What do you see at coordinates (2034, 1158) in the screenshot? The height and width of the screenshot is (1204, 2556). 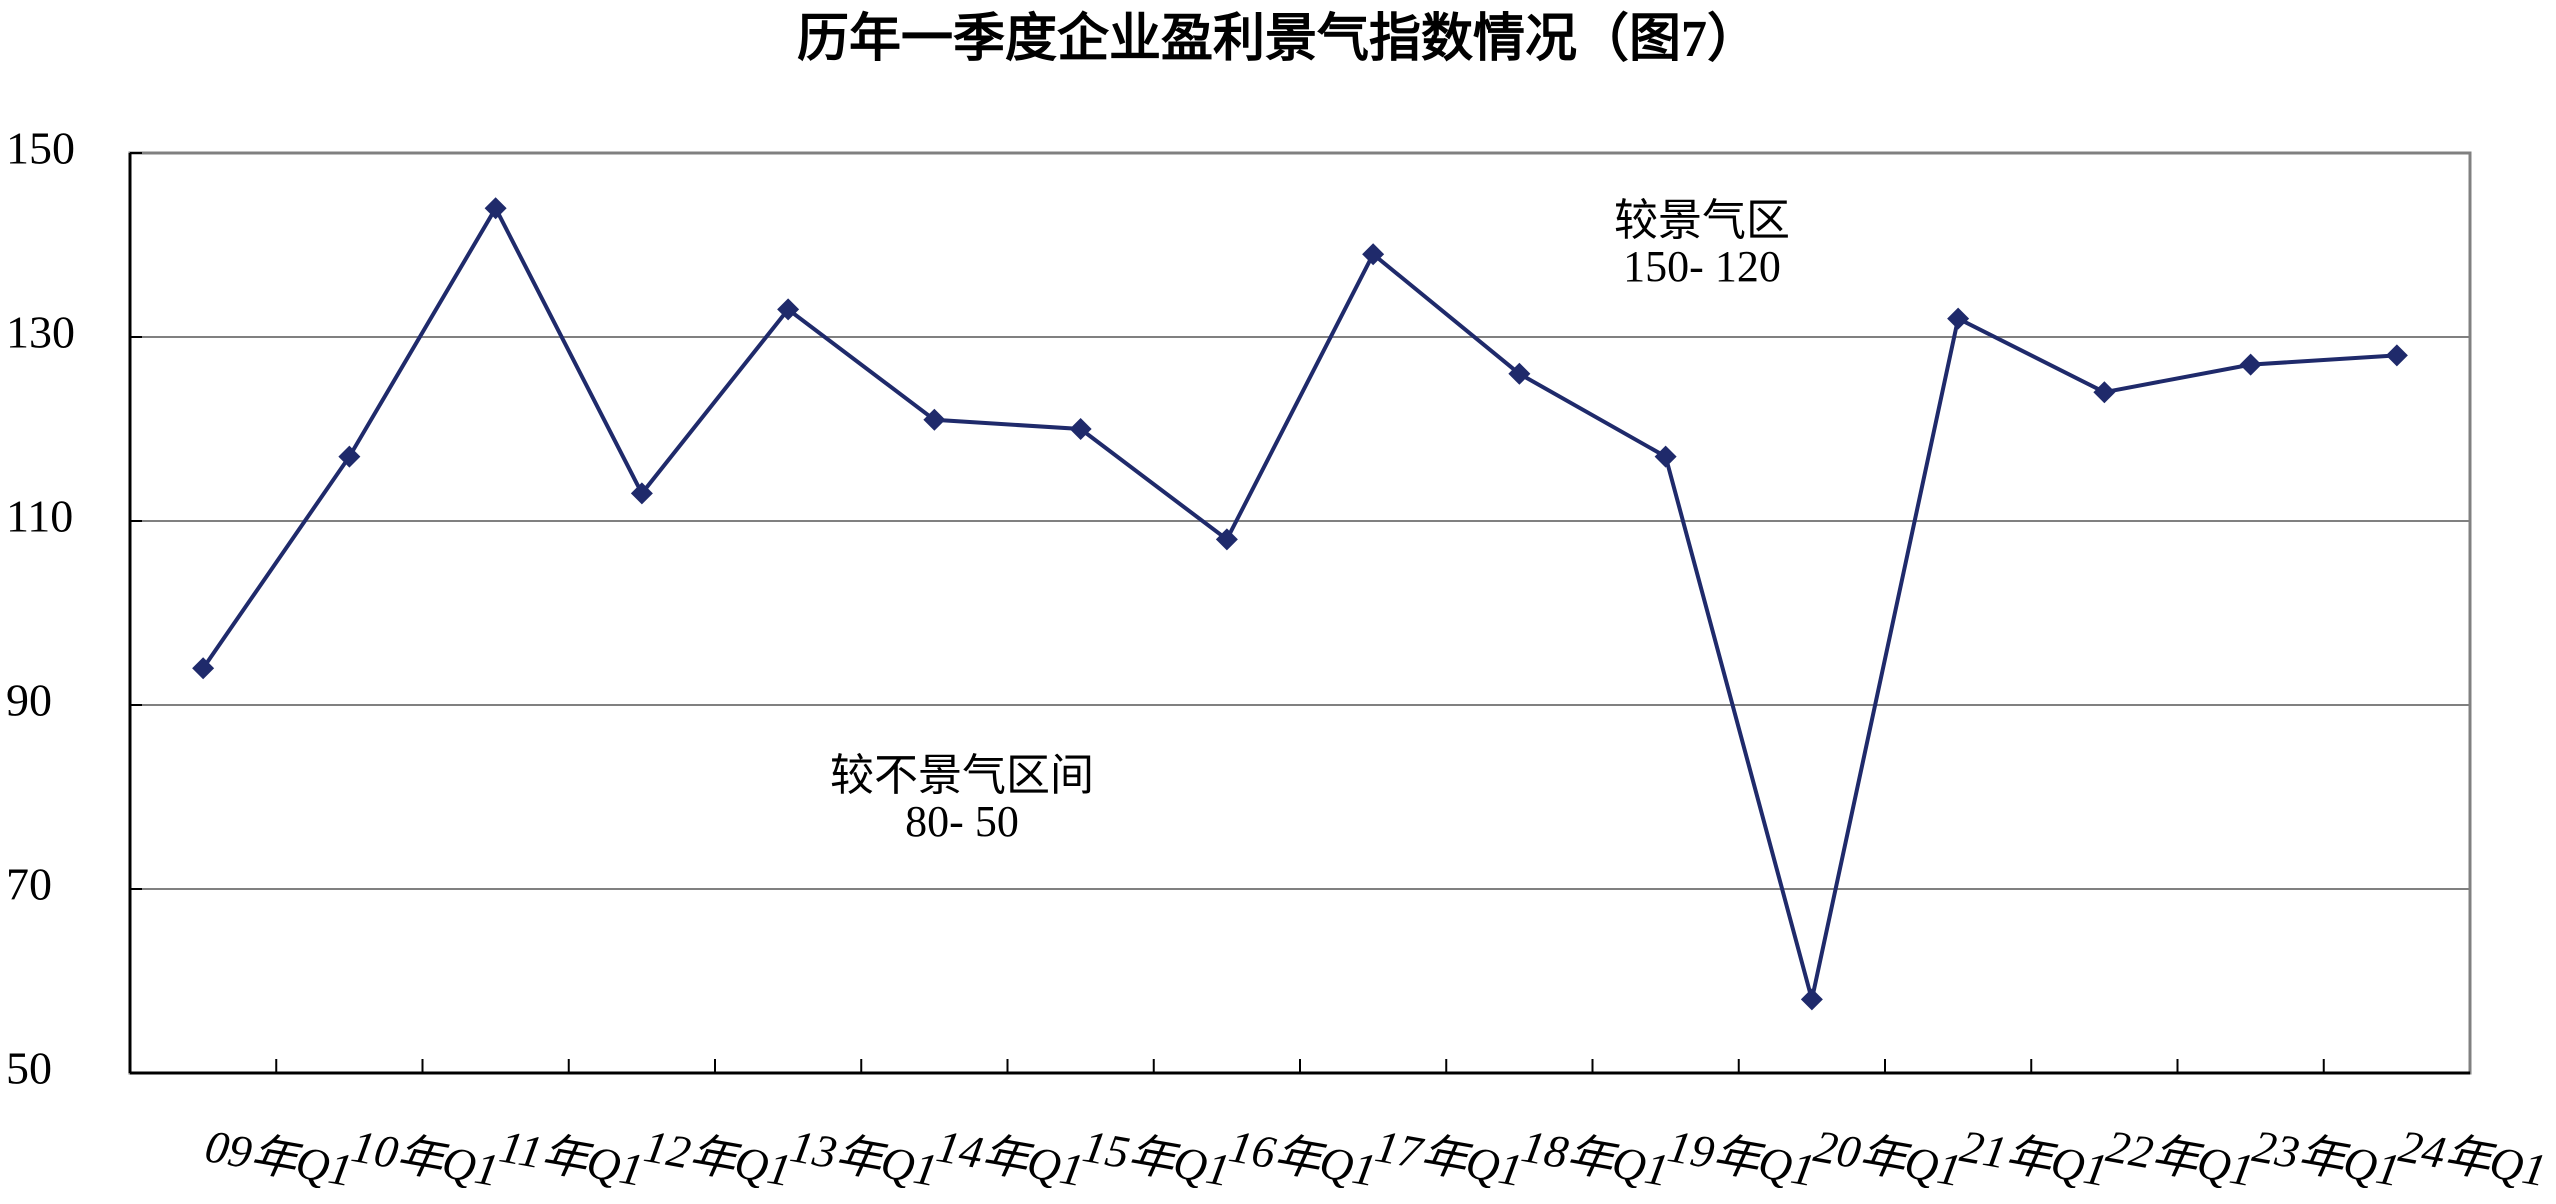 I see `x-tick-label: 21年Q1` at bounding box center [2034, 1158].